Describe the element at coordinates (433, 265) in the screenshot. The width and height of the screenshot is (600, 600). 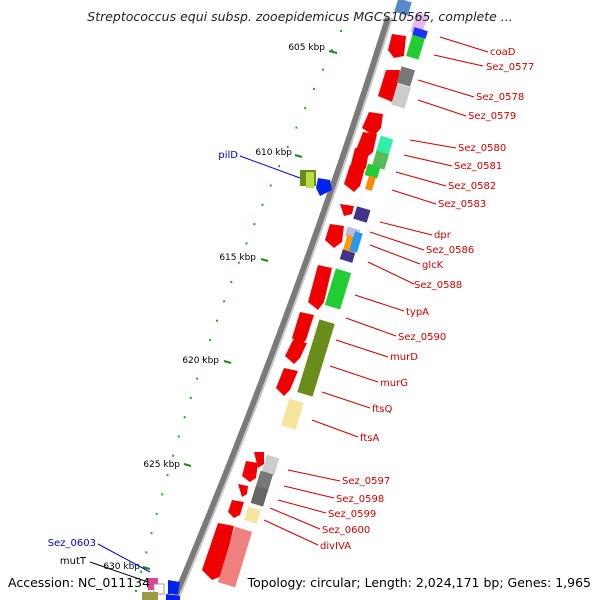
I see `gene-label: glcK` at that location.